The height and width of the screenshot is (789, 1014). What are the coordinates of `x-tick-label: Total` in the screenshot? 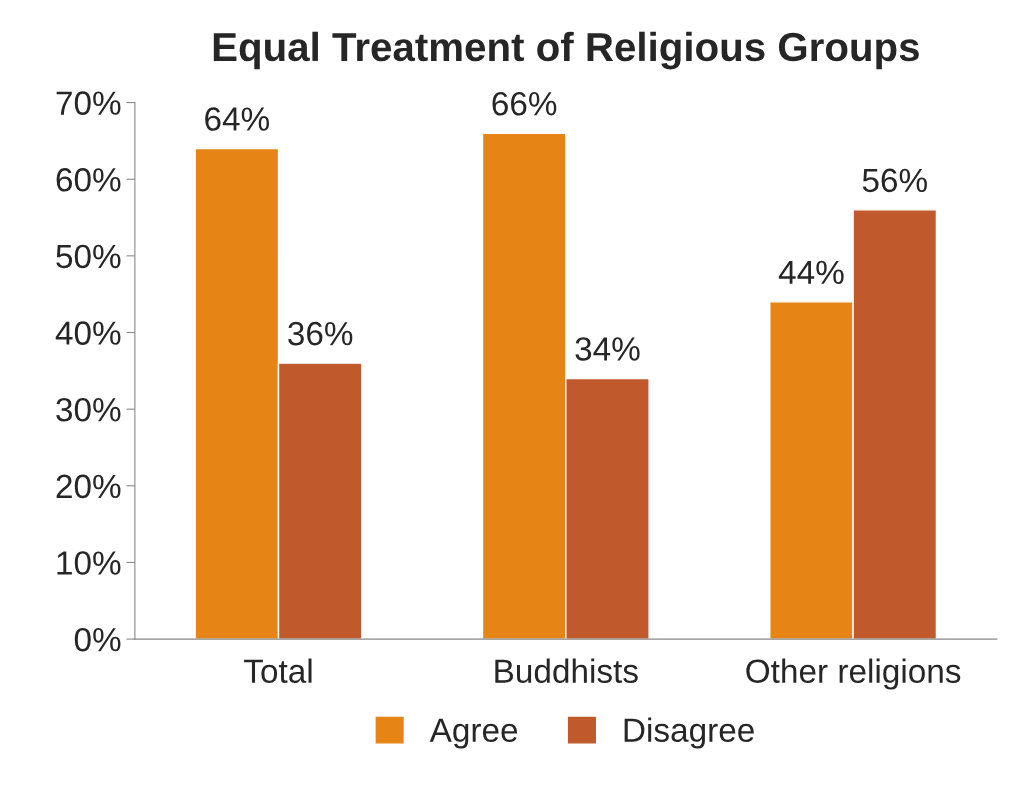 It's located at (278, 671).